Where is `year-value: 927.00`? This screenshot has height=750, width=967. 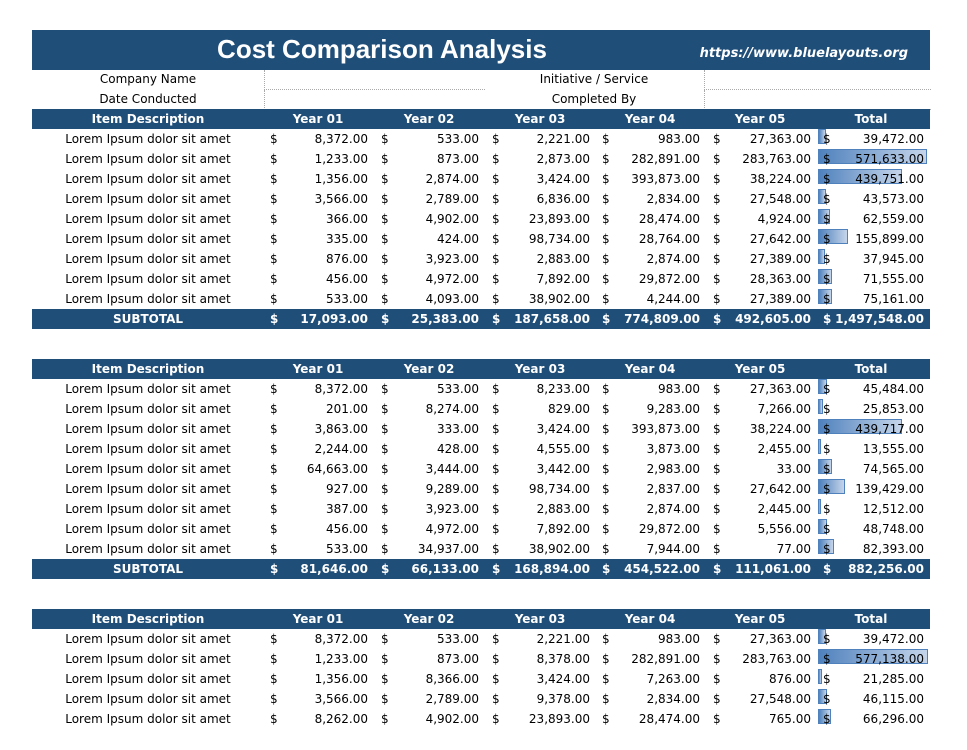 year-value: 927.00 is located at coordinates (347, 489).